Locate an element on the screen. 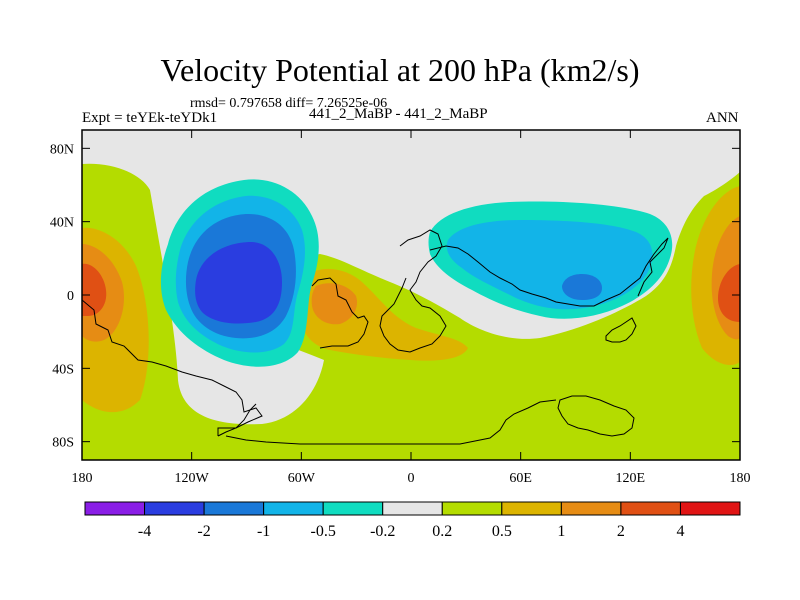  y-tick-label-0: 80N is located at coordinates (62, 149).